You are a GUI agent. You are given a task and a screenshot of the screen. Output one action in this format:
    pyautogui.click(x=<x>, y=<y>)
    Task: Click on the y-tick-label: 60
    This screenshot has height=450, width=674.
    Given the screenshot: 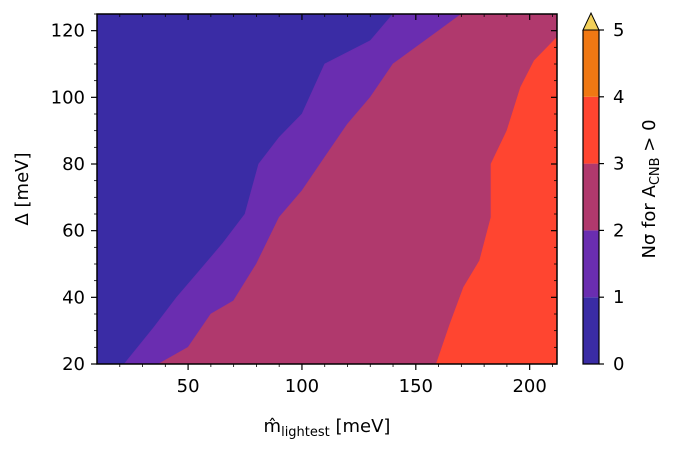 What is the action you would take?
    pyautogui.click(x=73, y=231)
    